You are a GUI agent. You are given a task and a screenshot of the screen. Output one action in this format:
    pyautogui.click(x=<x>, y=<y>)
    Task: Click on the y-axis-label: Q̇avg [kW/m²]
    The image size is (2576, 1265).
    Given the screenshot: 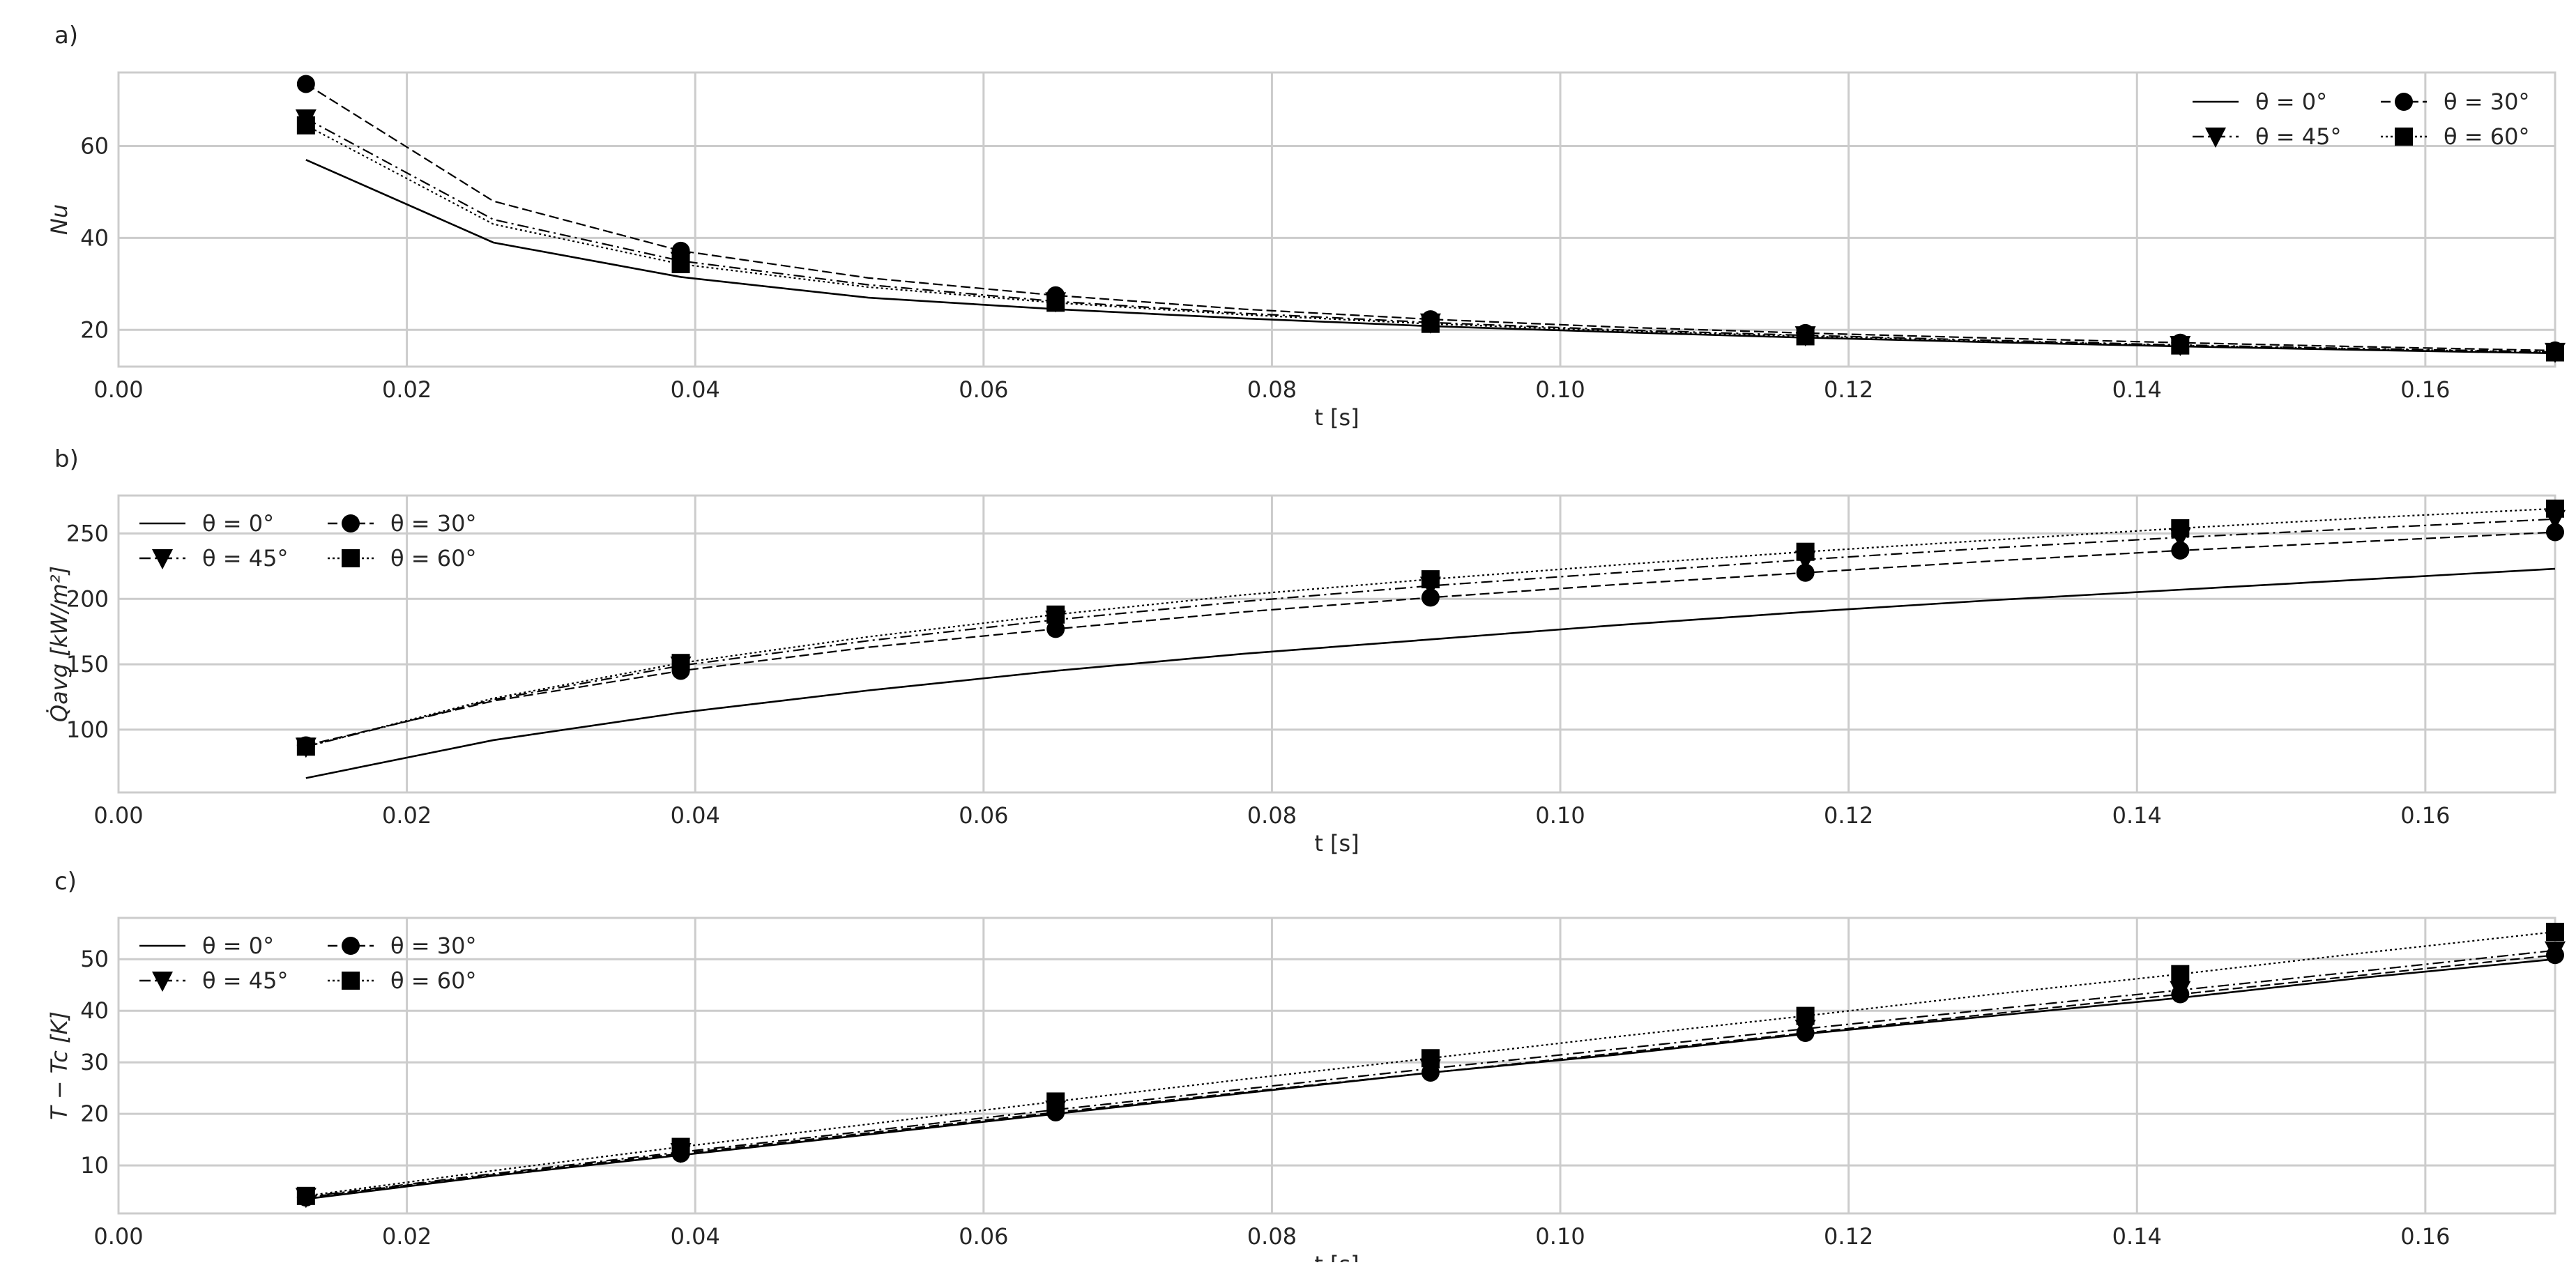 What is the action you would take?
    pyautogui.click(x=59, y=644)
    